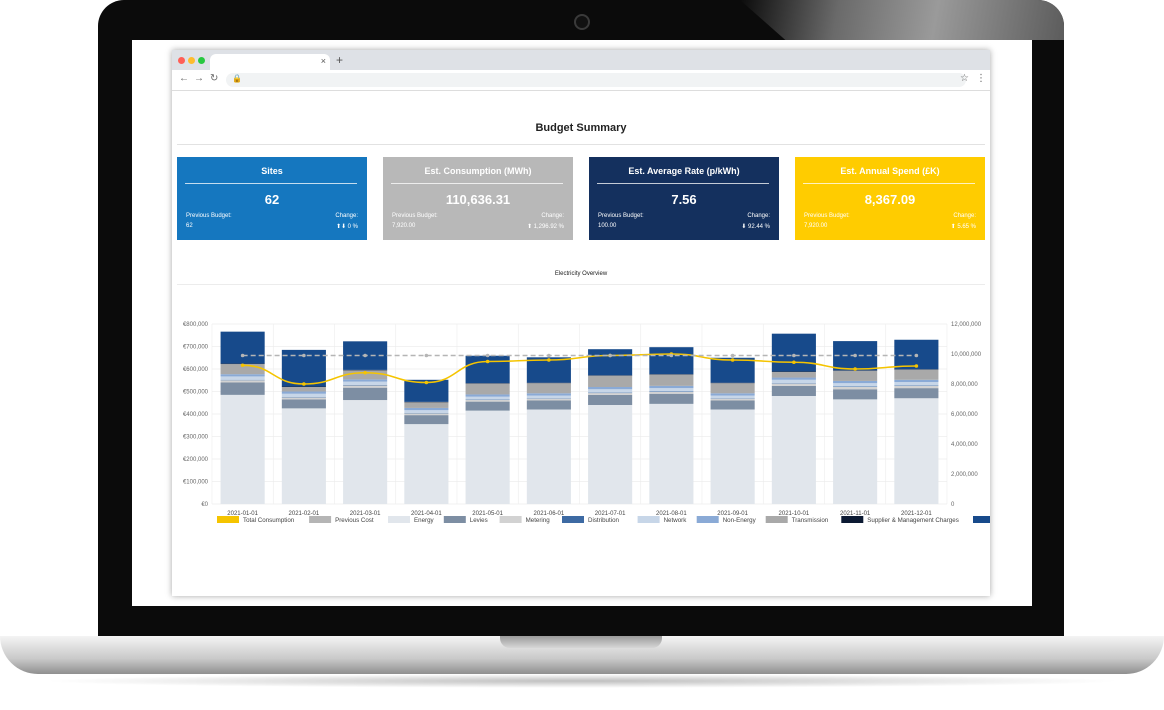 The width and height of the screenshot is (1164, 710). Describe the element at coordinates (196, 483) in the screenshot. I see `y-axis-left-tick: €100,000` at that location.